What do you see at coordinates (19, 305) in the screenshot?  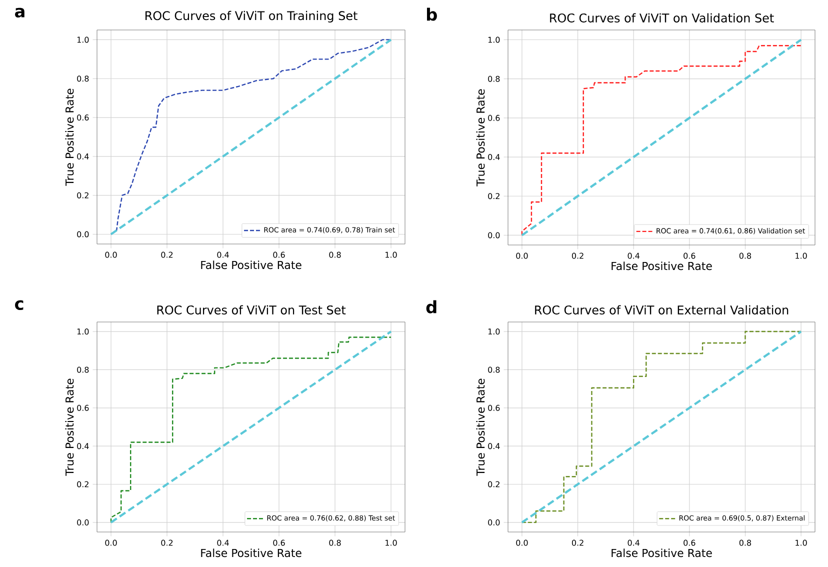 I see `text: c` at bounding box center [19, 305].